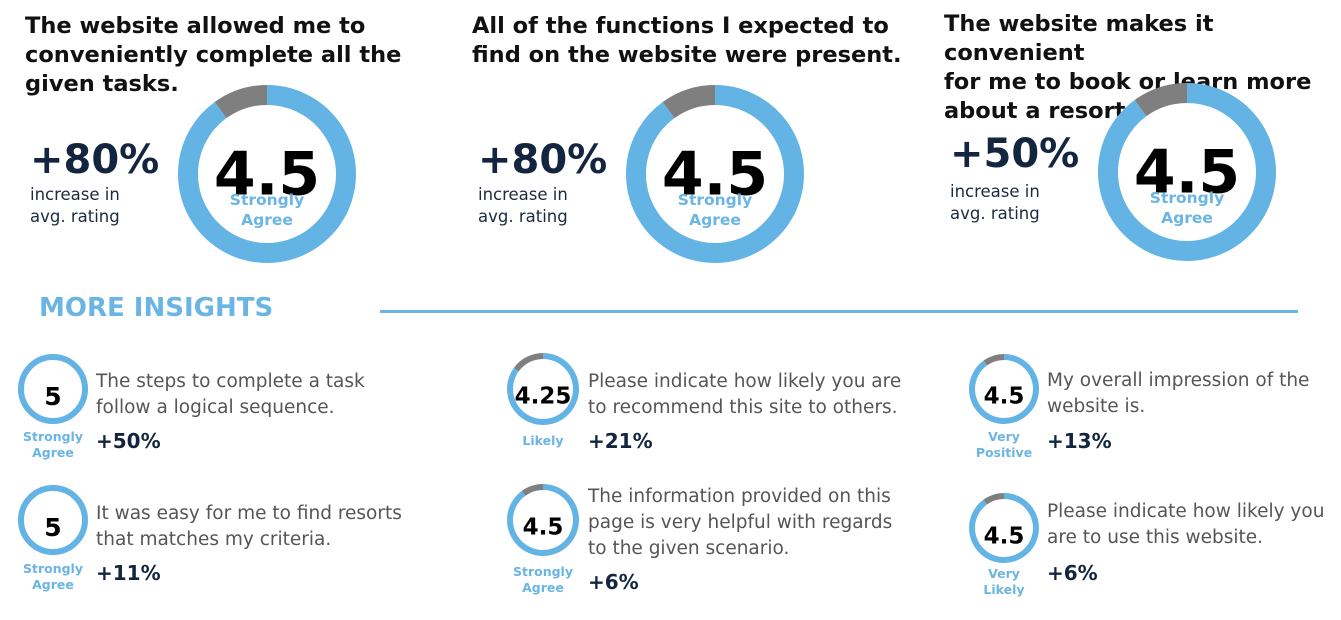  I want to click on headline-increase-note-2: increase in avg. rating, so click(523, 205).